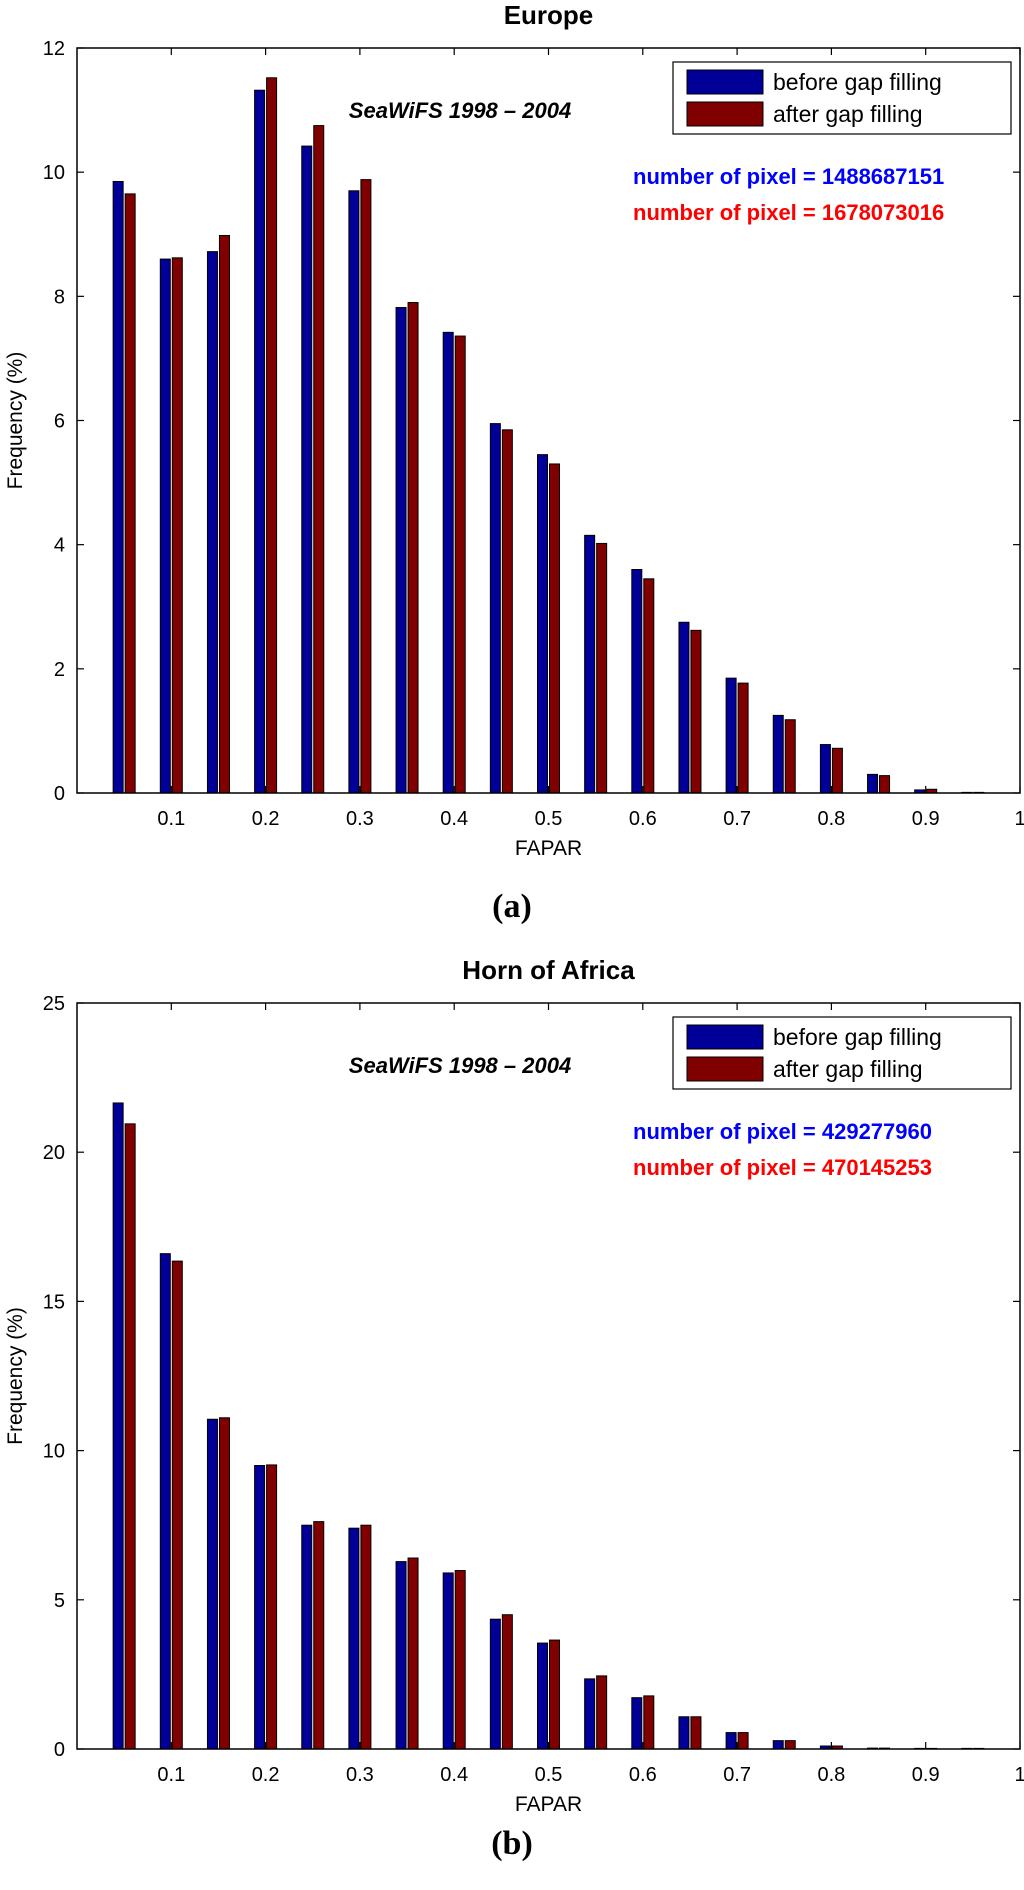 This screenshot has height=1890, width=1024. Describe the element at coordinates (788, 212) in the screenshot. I see `pixel-count-annotation: number of pixel = 1678073016` at that location.